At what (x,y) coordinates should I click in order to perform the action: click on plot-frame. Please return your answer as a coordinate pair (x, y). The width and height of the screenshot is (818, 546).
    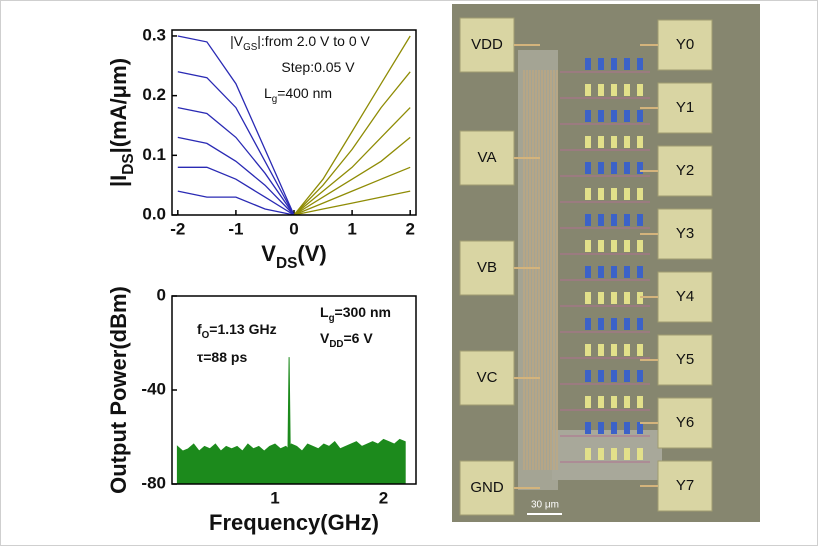
    Looking at the image, I should click on (294, 122).